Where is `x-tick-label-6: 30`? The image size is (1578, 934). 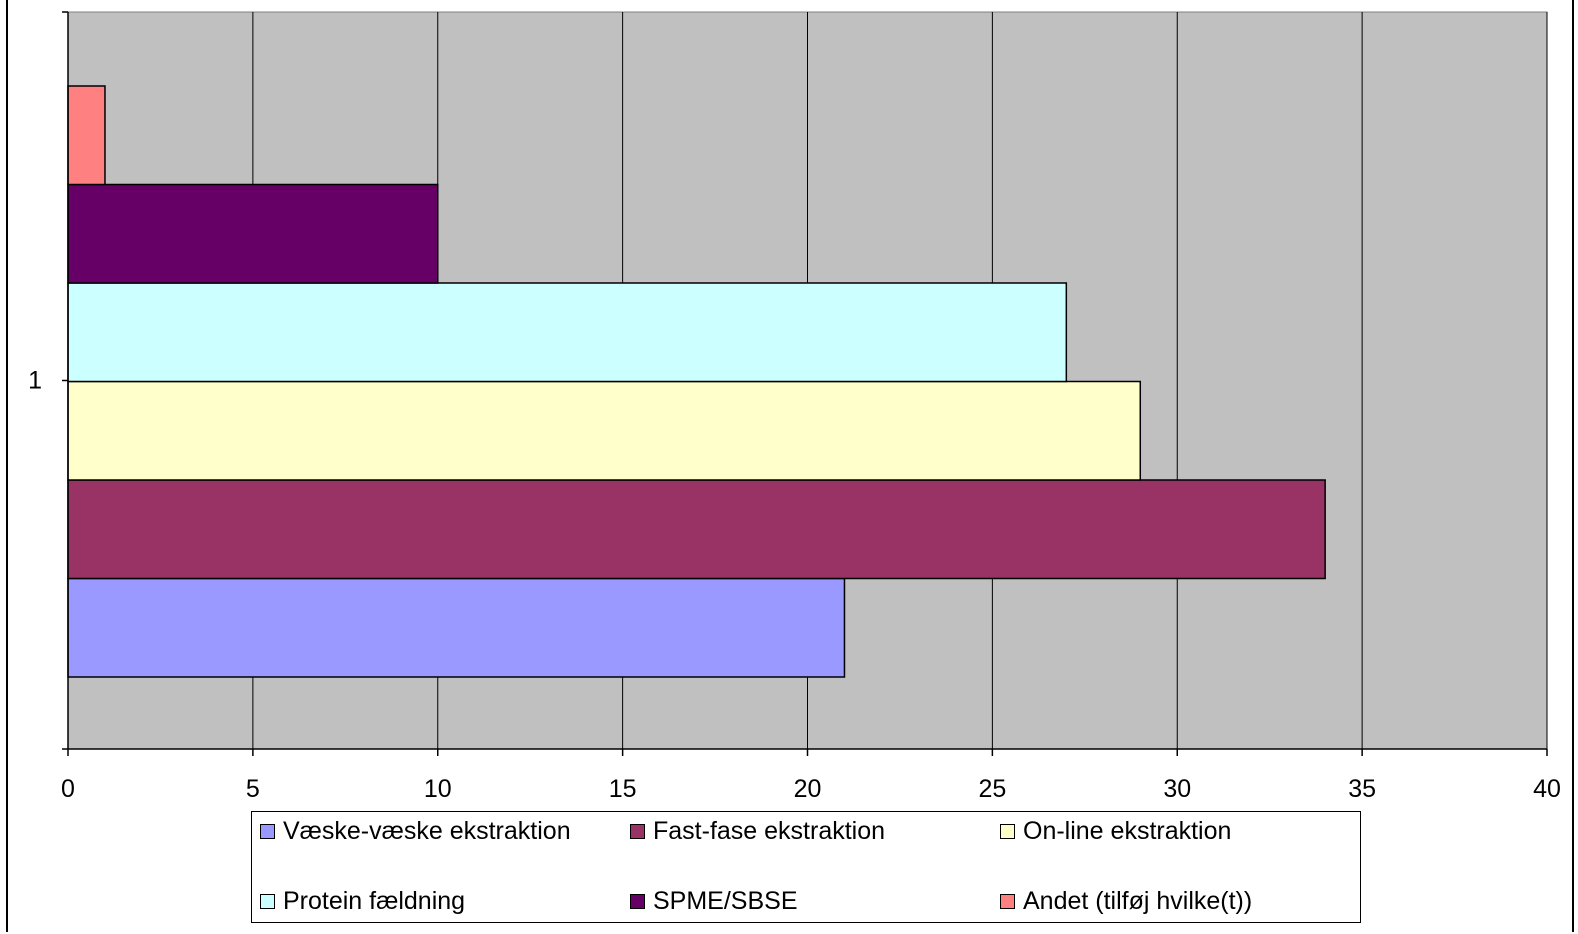
x-tick-label-6: 30 is located at coordinates (1177, 789).